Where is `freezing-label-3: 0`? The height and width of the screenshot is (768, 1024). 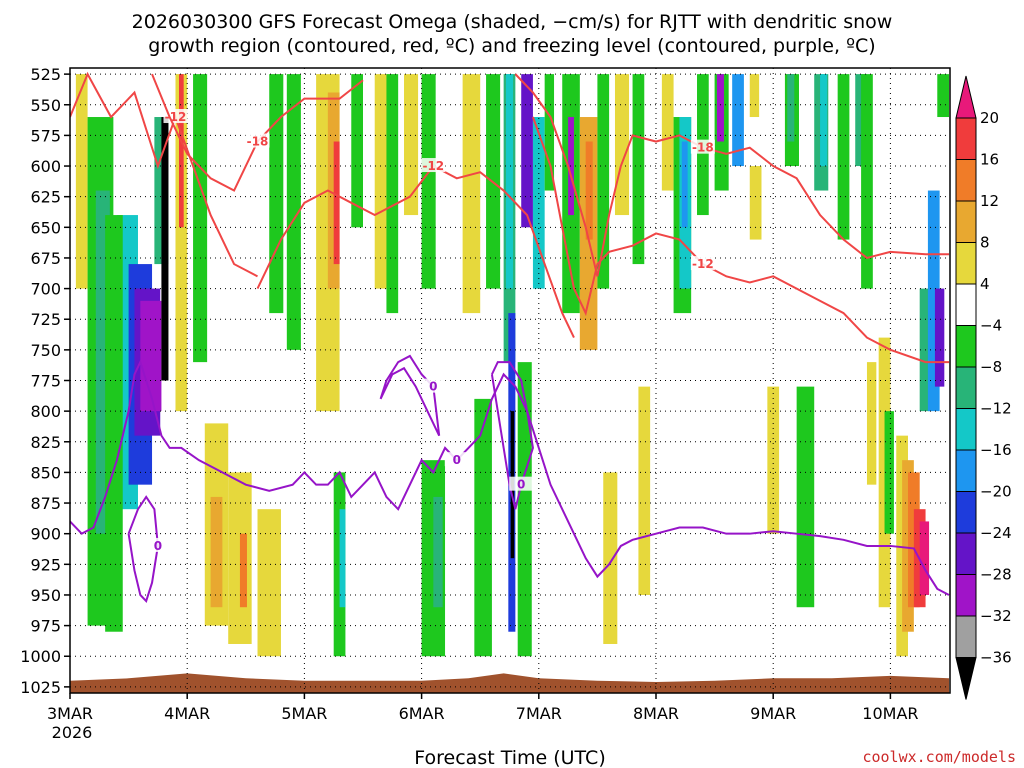
freezing-label-3: 0 is located at coordinates (158, 546).